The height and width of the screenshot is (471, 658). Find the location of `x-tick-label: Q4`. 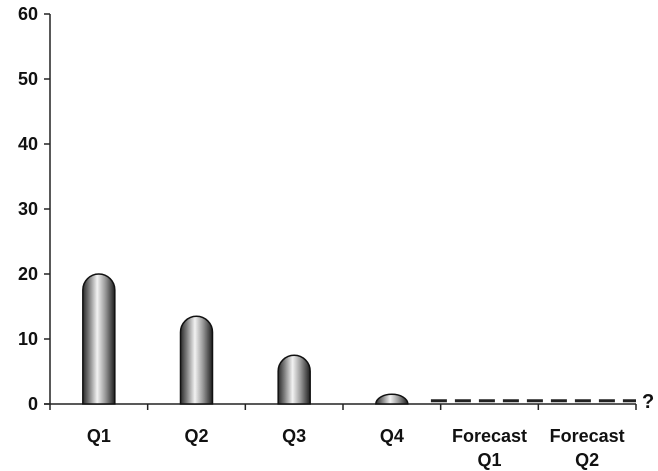

x-tick-label: Q4 is located at coordinates (392, 436).